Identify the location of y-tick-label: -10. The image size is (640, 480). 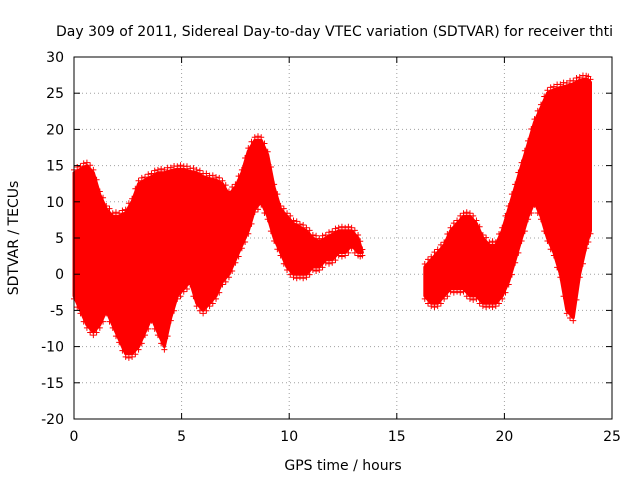
(52, 348).